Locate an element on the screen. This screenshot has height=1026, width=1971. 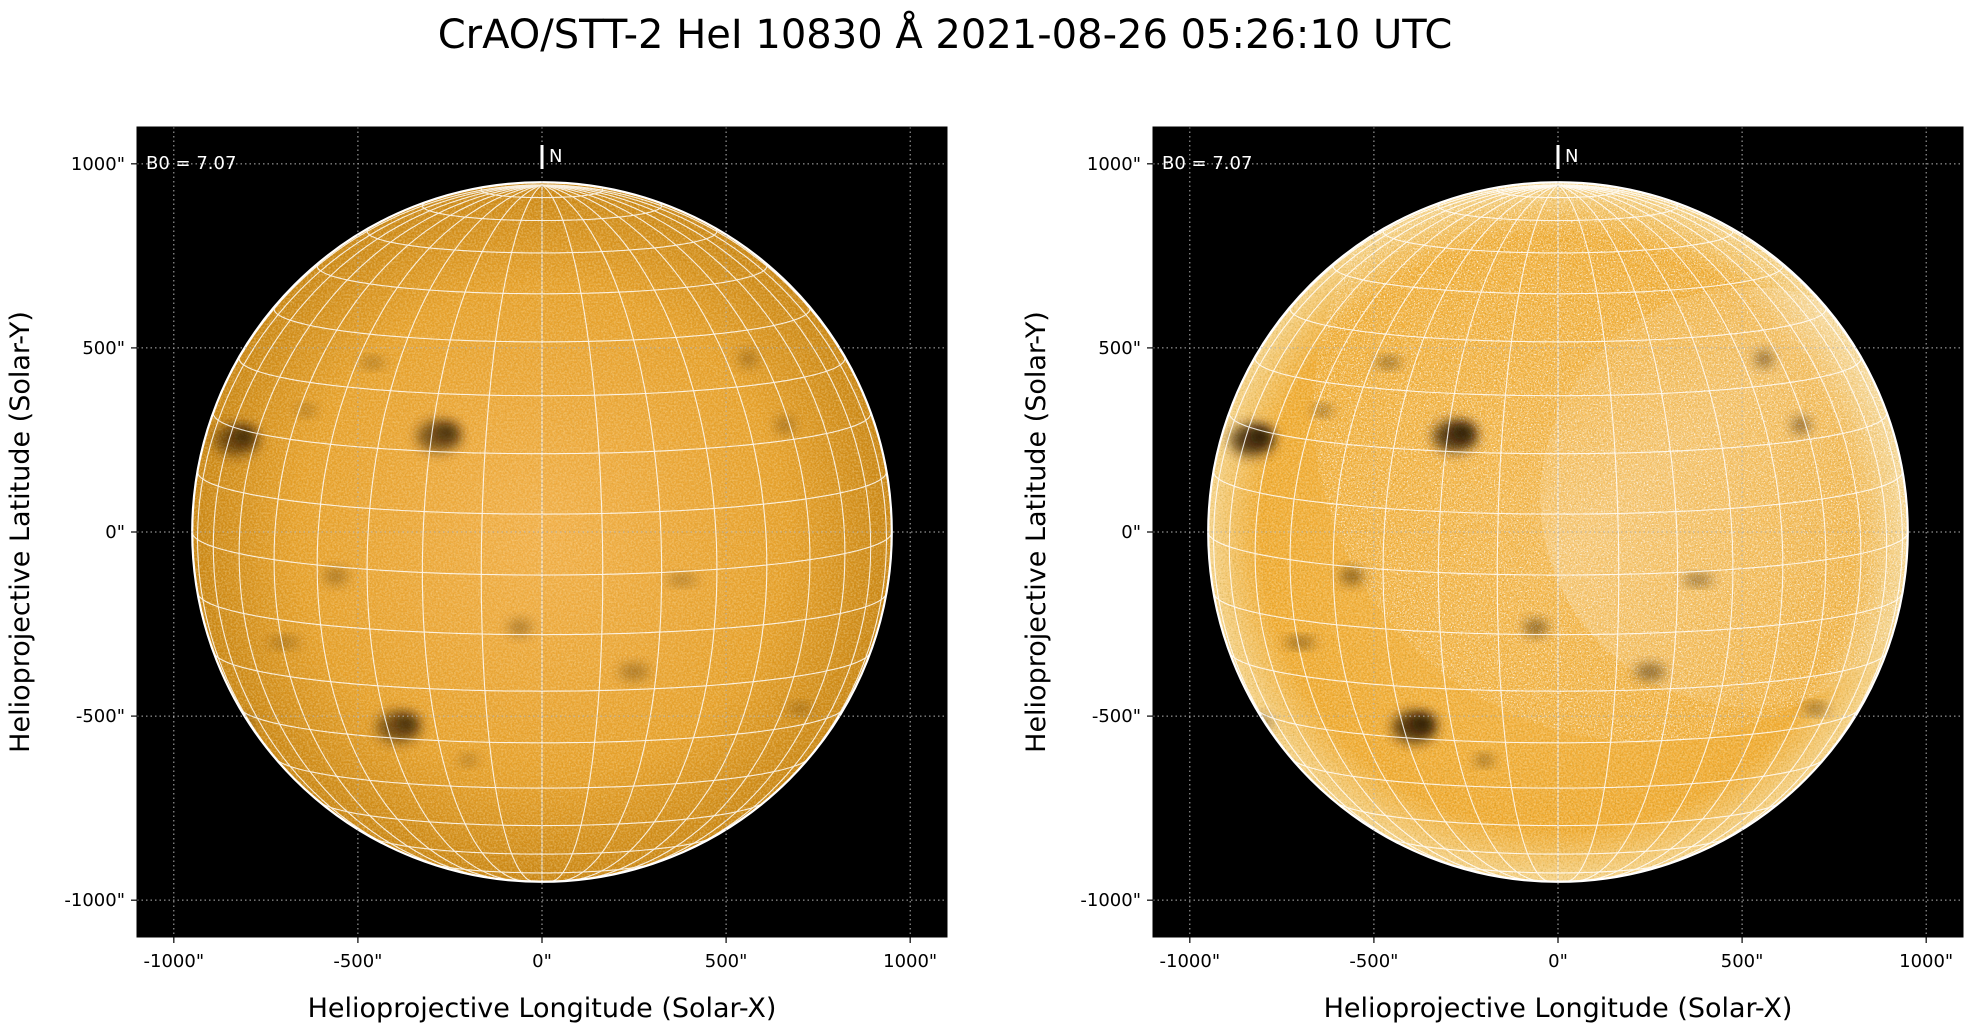
y-tick-label: -500" is located at coordinates (1116, 716).